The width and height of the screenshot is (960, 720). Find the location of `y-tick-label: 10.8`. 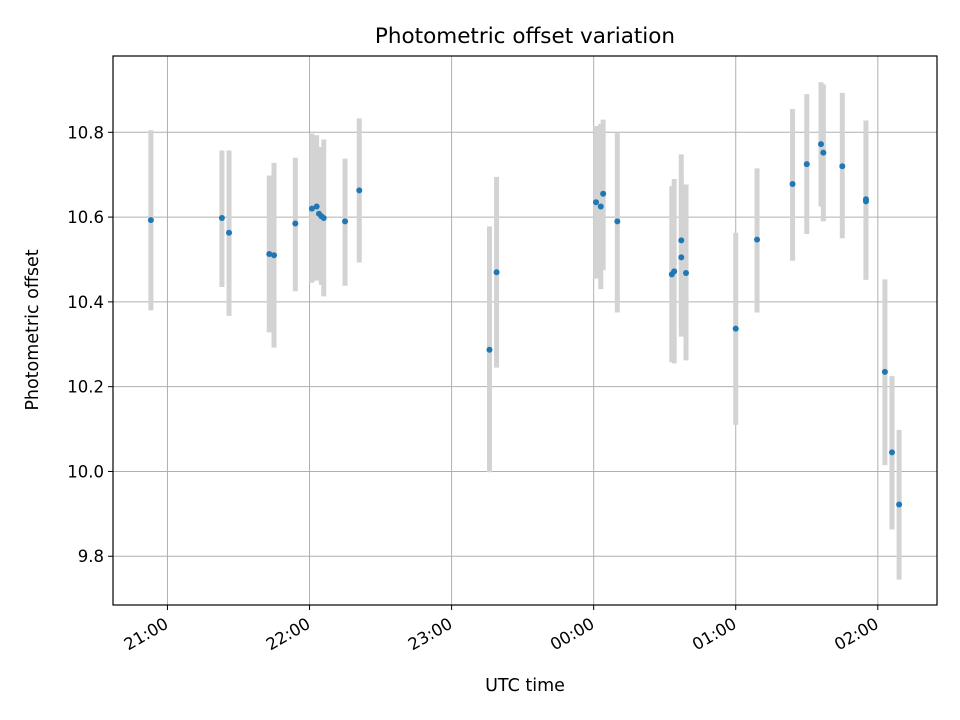

y-tick-label: 10.8 is located at coordinates (85, 132).